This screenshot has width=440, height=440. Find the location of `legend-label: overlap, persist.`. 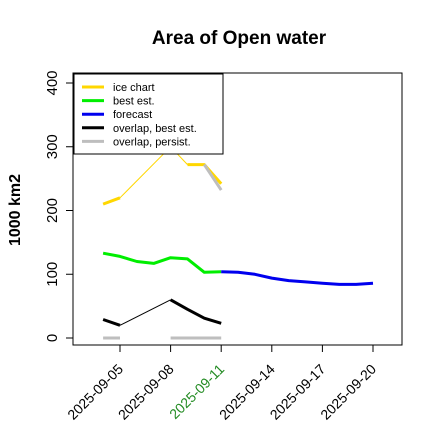

legend-label: overlap, persist. is located at coordinates (152, 142).